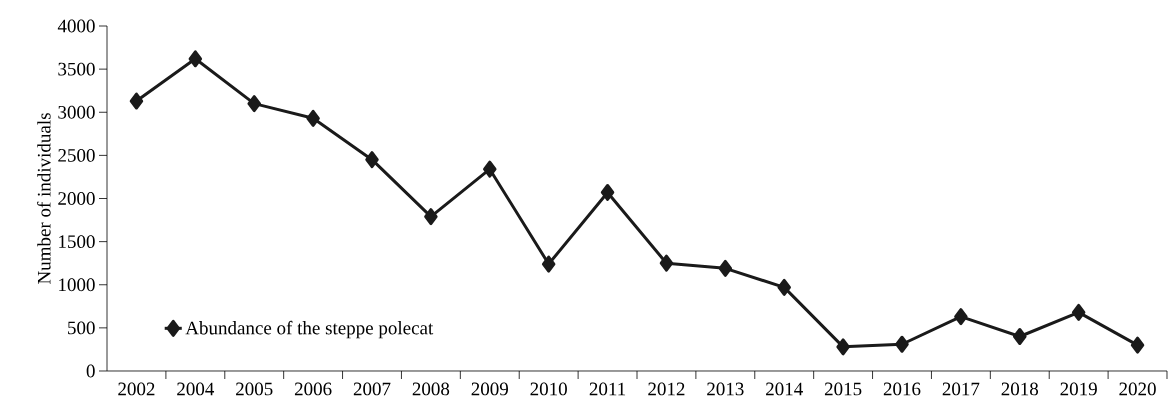  Describe the element at coordinates (77, 242) in the screenshot. I see `y-tick-label: 1500` at that location.